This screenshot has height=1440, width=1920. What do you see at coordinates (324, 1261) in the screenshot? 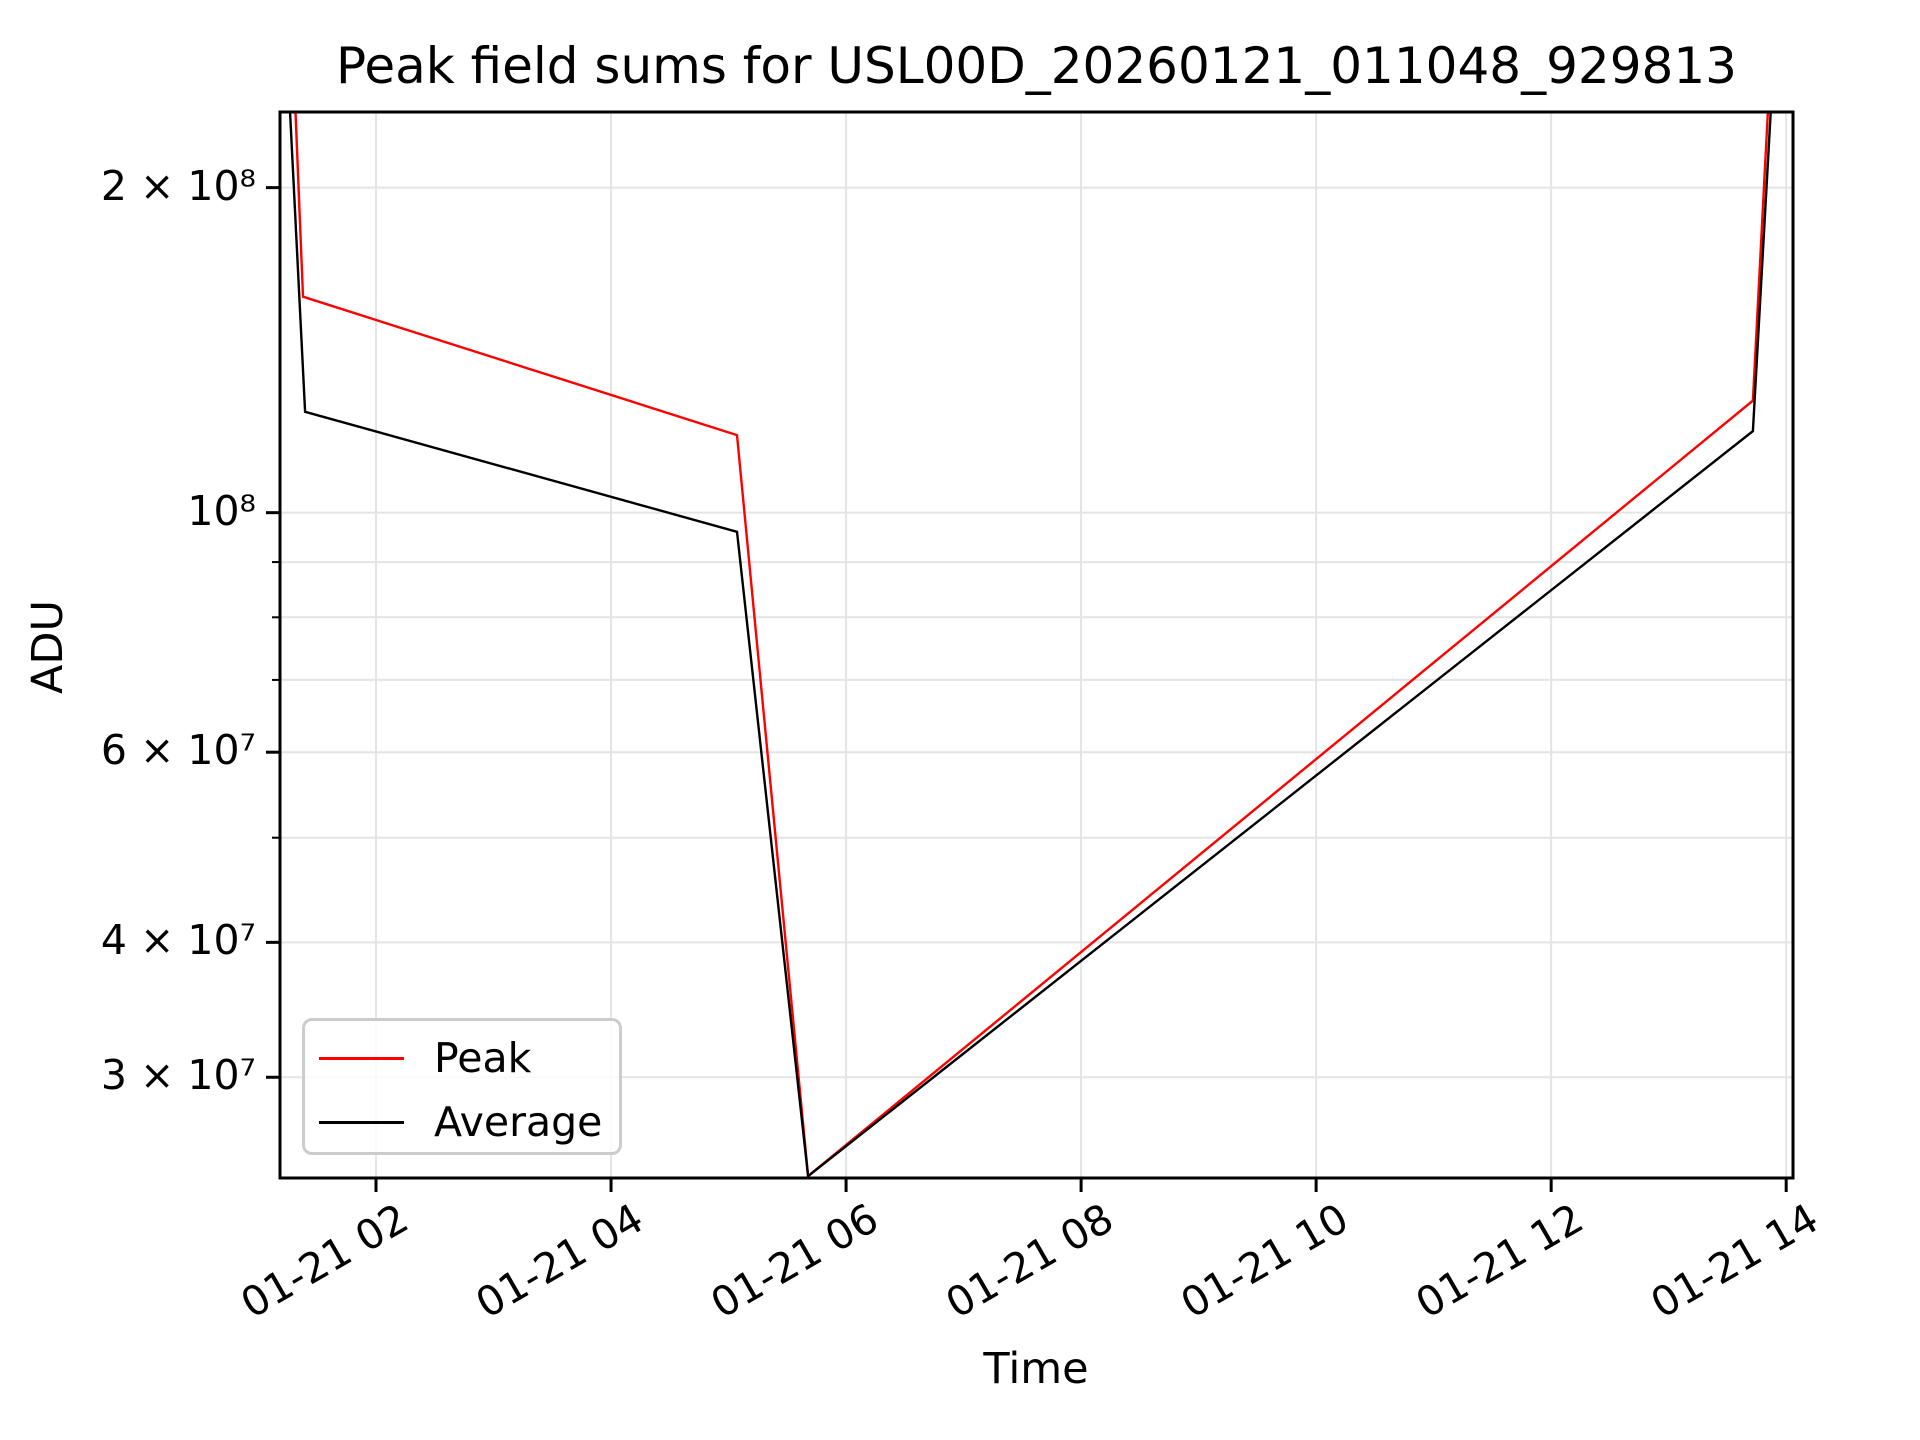
I see `x-tick-label: 01-21 02` at bounding box center [324, 1261].